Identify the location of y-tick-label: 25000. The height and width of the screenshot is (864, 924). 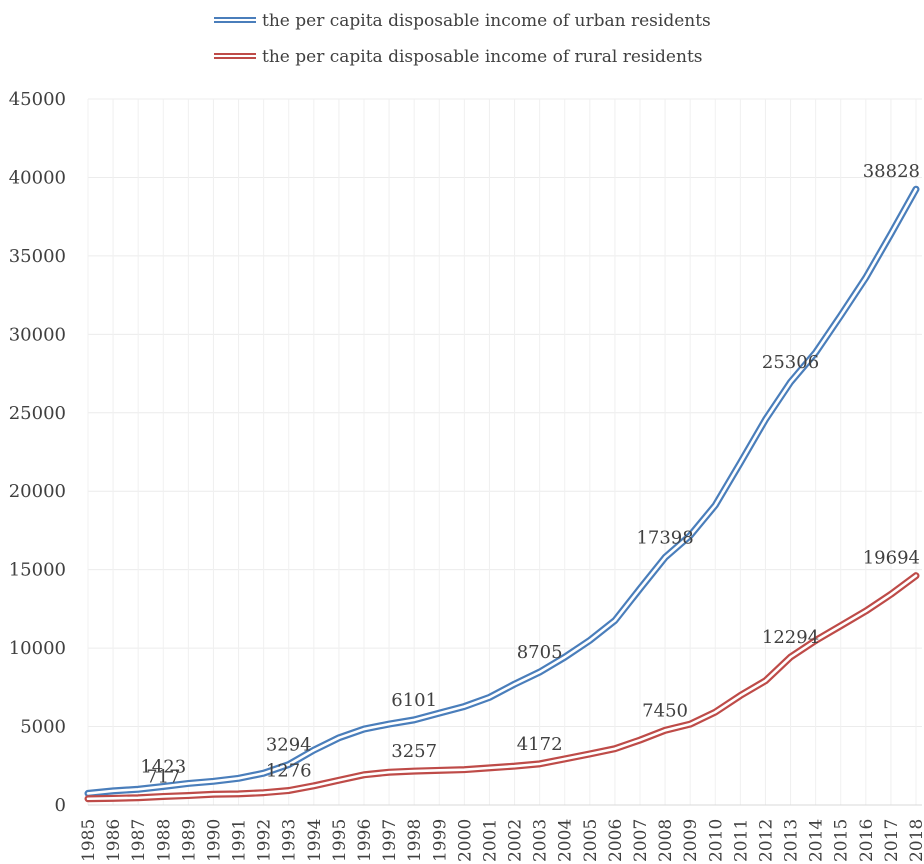
(37, 413).